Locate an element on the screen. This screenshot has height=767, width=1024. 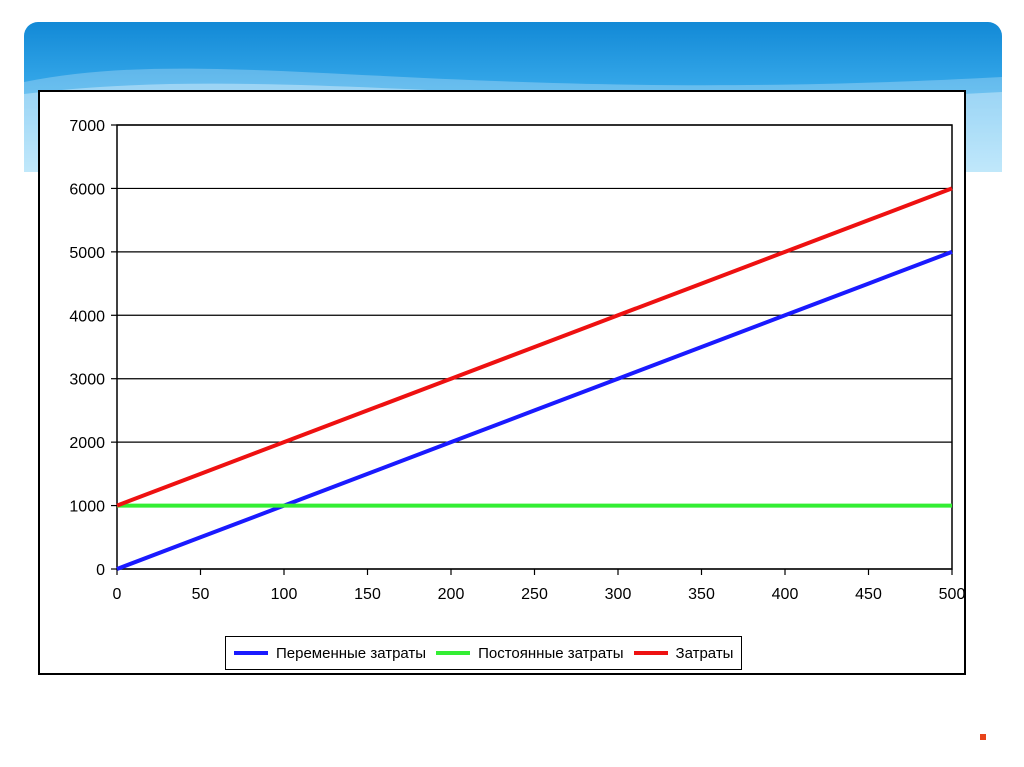
x-tick-label: 100 is located at coordinates (284, 594).